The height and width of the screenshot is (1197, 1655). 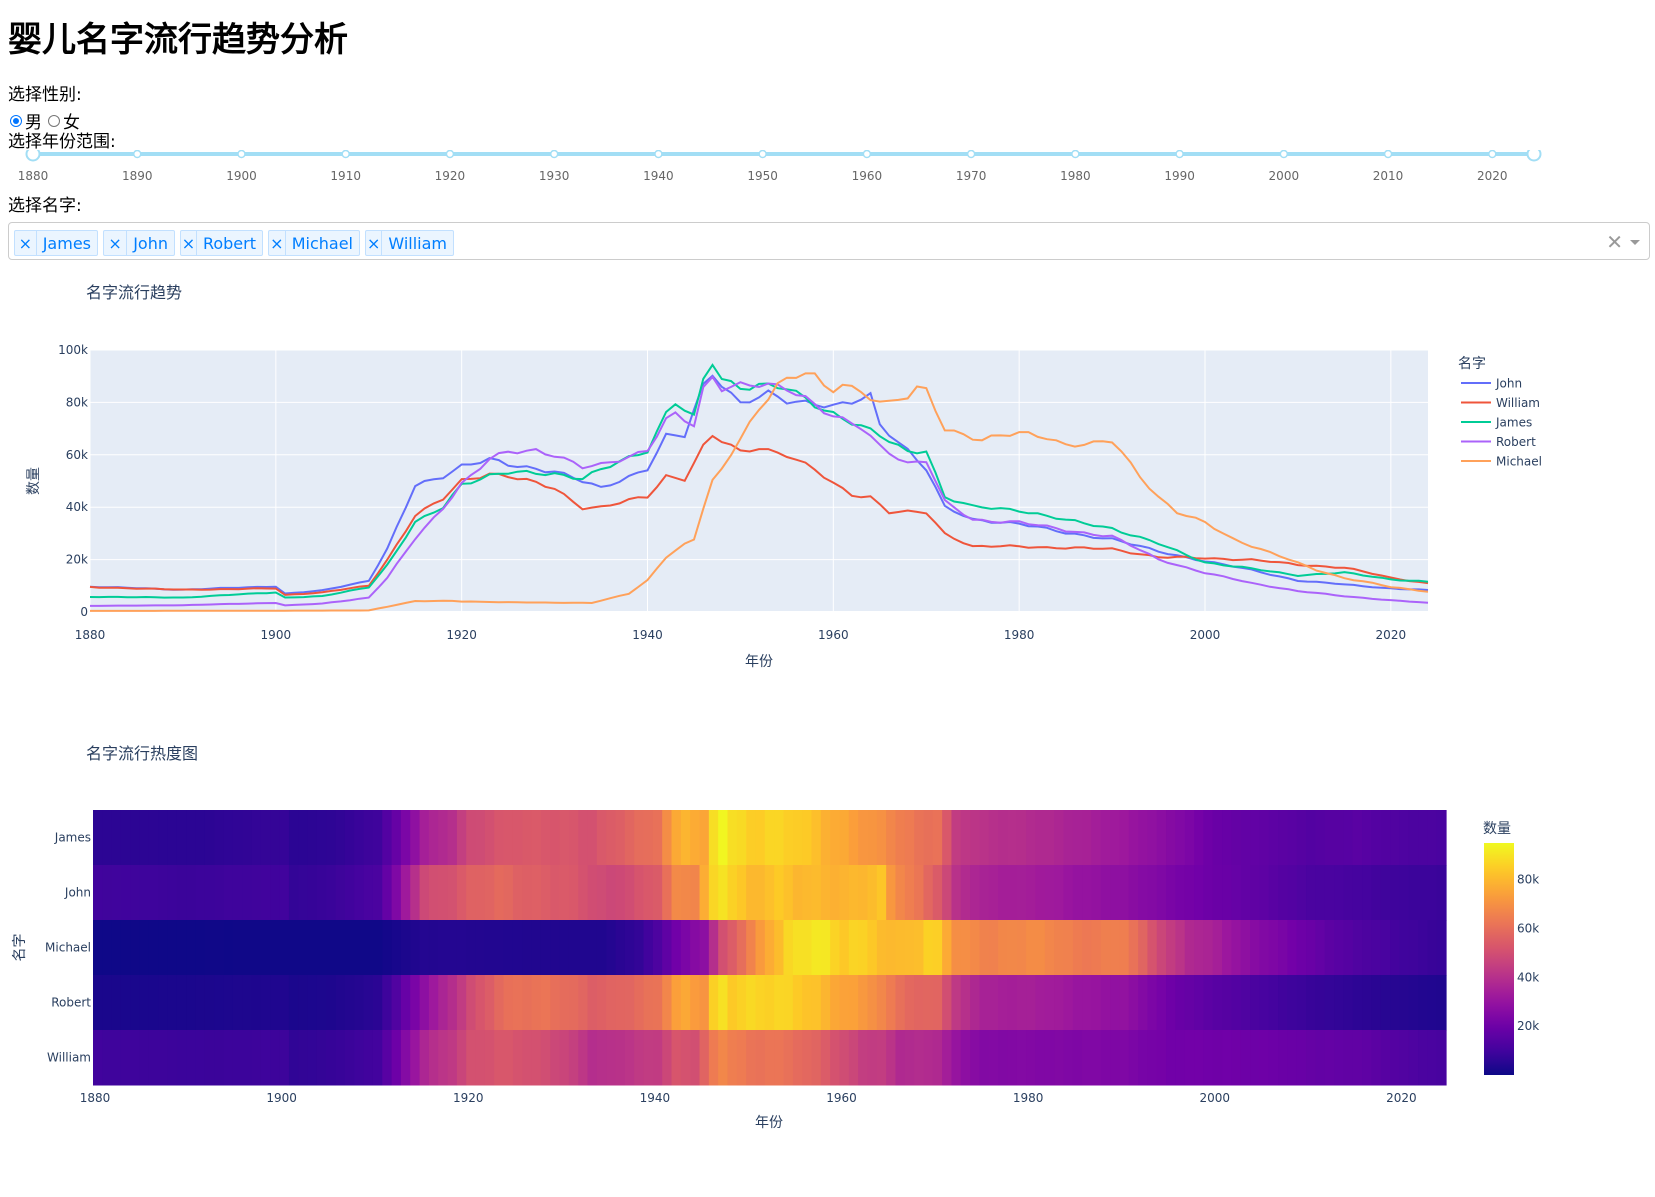 What do you see at coordinates (1614, 242) in the screenshot?
I see `clear-all-icon: ✕` at bounding box center [1614, 242].